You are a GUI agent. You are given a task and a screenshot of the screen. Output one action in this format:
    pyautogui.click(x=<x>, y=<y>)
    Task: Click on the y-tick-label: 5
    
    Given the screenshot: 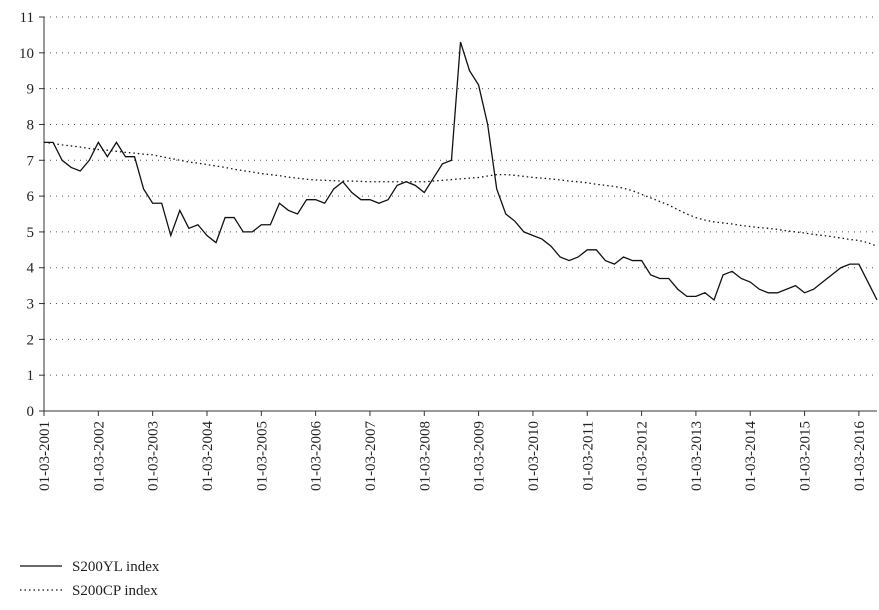 What is the action you would take?
    pyautogui.click(x=31, y=233)
    